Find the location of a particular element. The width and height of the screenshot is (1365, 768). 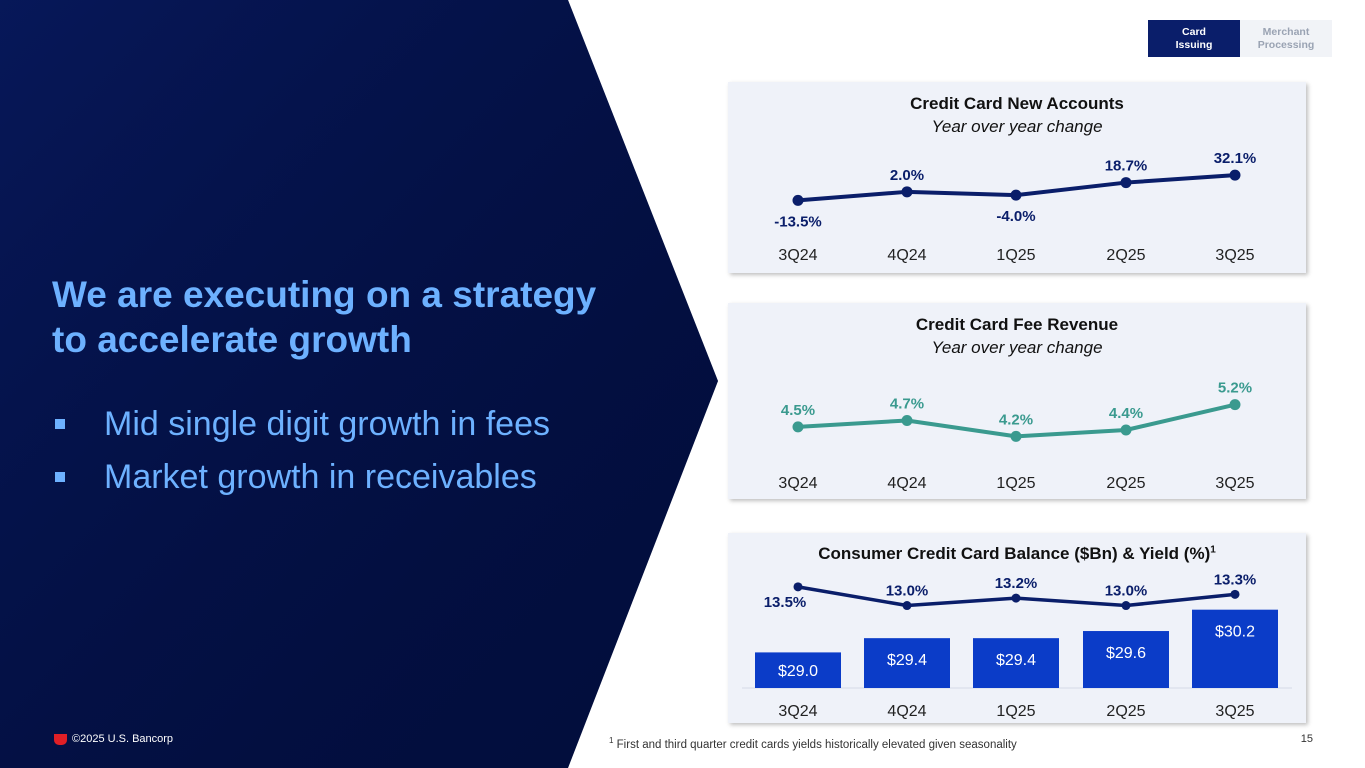

tab-label-line: Merchant is located at coordinates (1286, 31).